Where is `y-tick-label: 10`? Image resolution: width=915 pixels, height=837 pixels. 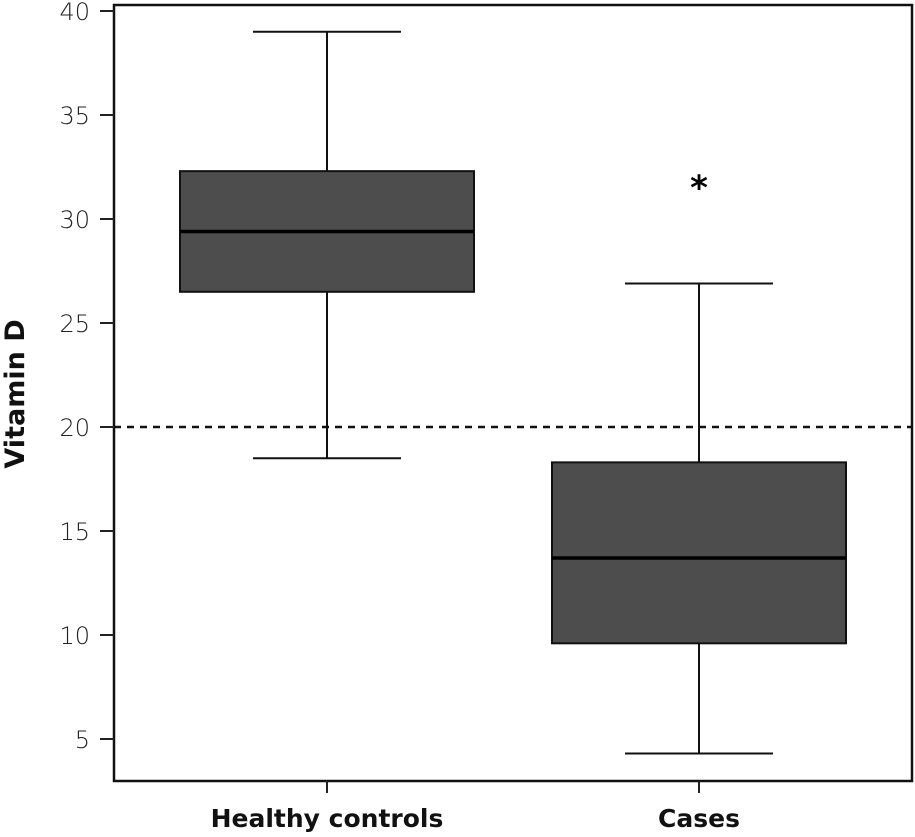 y-tick-label: 10 is located at coordinates (74, 636).